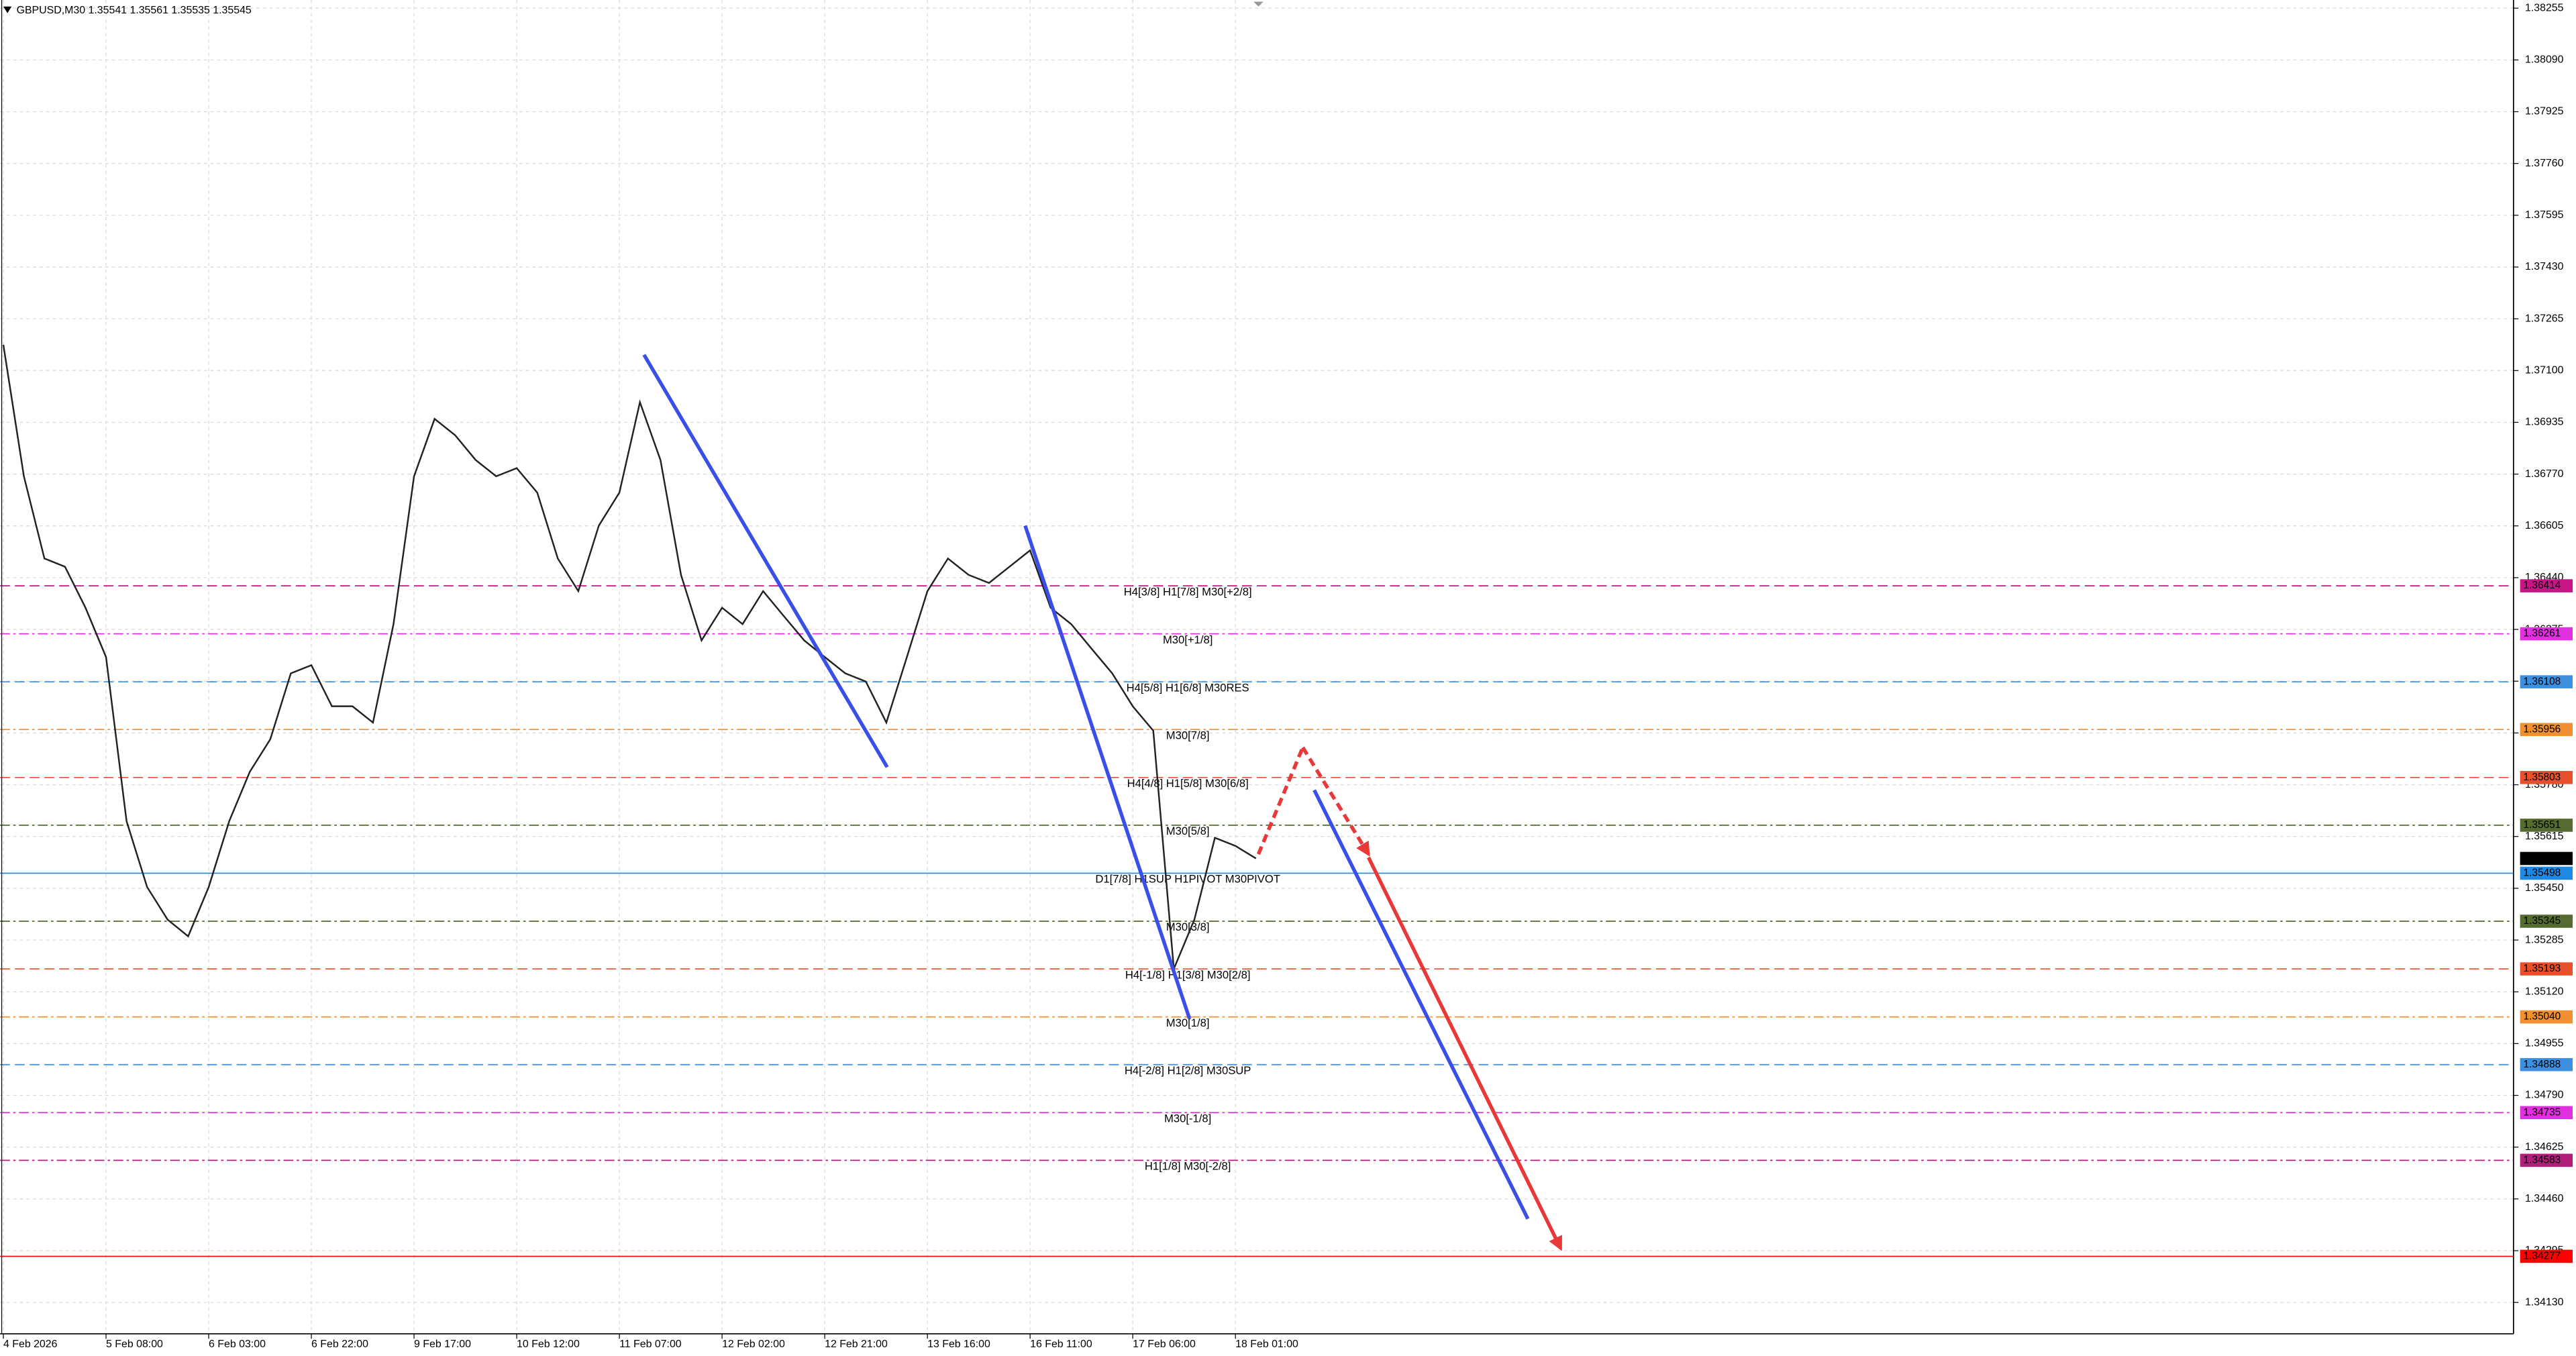 This screenshot has width=2576, height=1356. Describe the element at coordinates (2544, 215) in the screenshot. I see `y-tick-label: 1.37595` at that location.